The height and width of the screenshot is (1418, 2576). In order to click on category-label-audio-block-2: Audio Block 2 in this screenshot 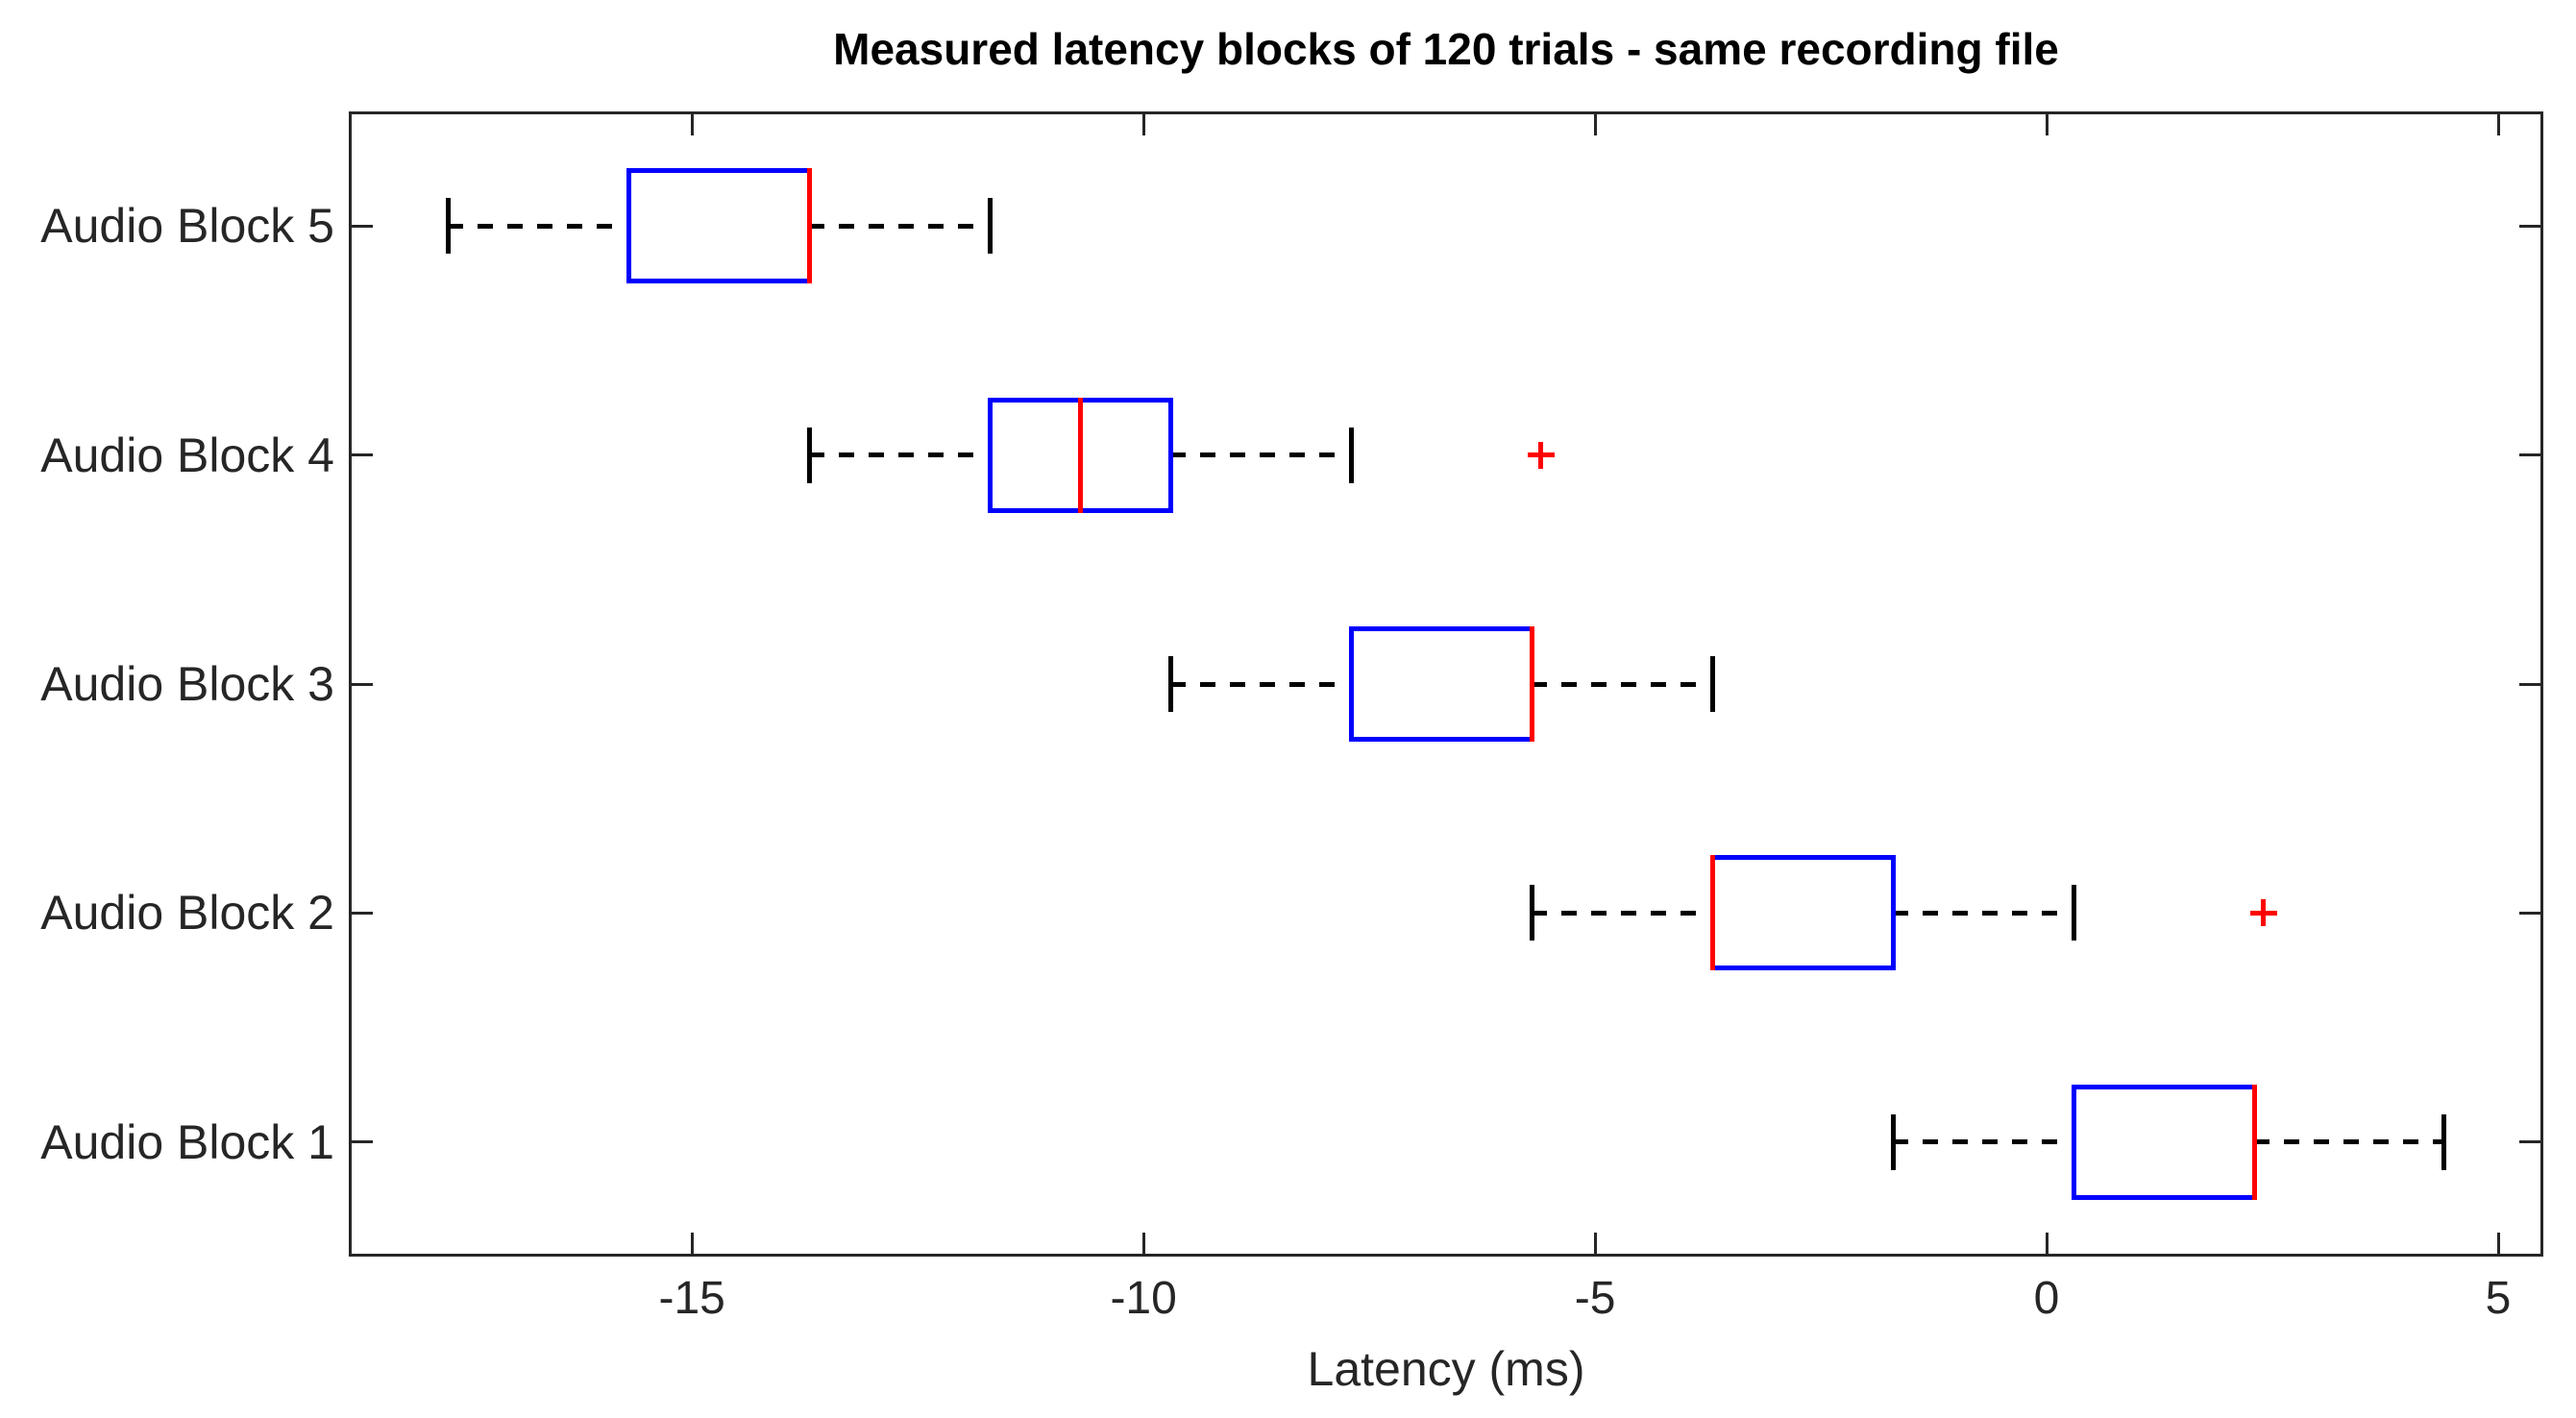, I will do `click(187, 913)`.